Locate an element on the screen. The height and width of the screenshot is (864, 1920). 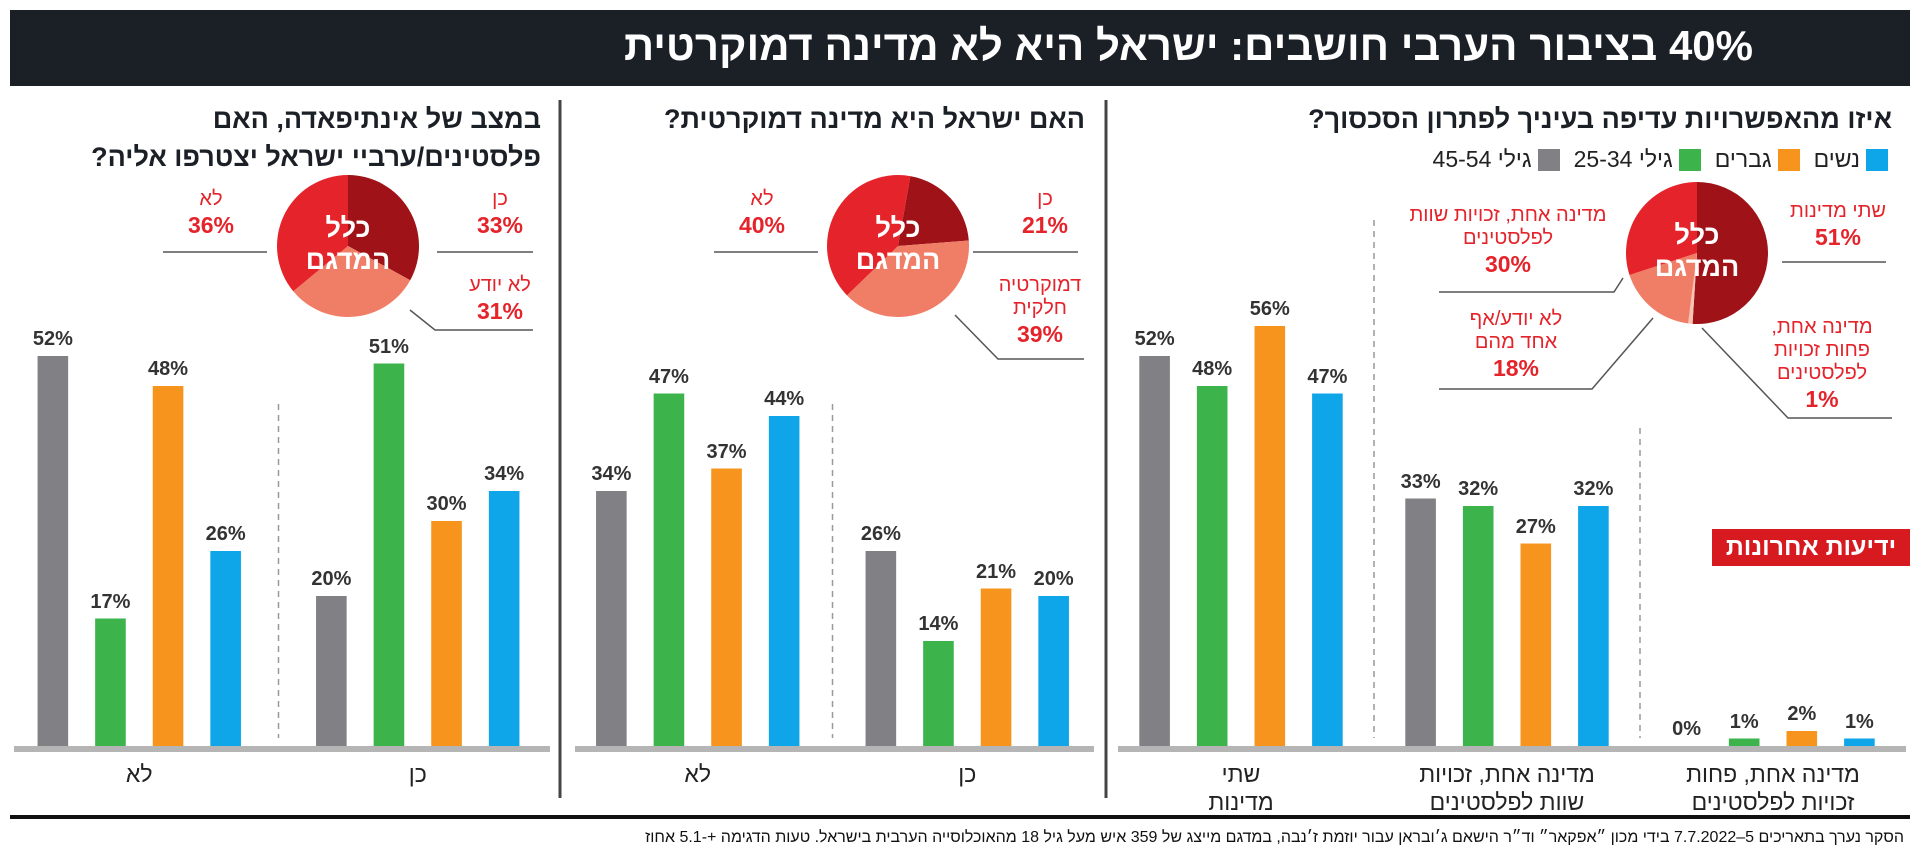
pie-label: מדינה אחת, פחות זכויות לפלסטינים 1% is located at coordinates (1822, 364).